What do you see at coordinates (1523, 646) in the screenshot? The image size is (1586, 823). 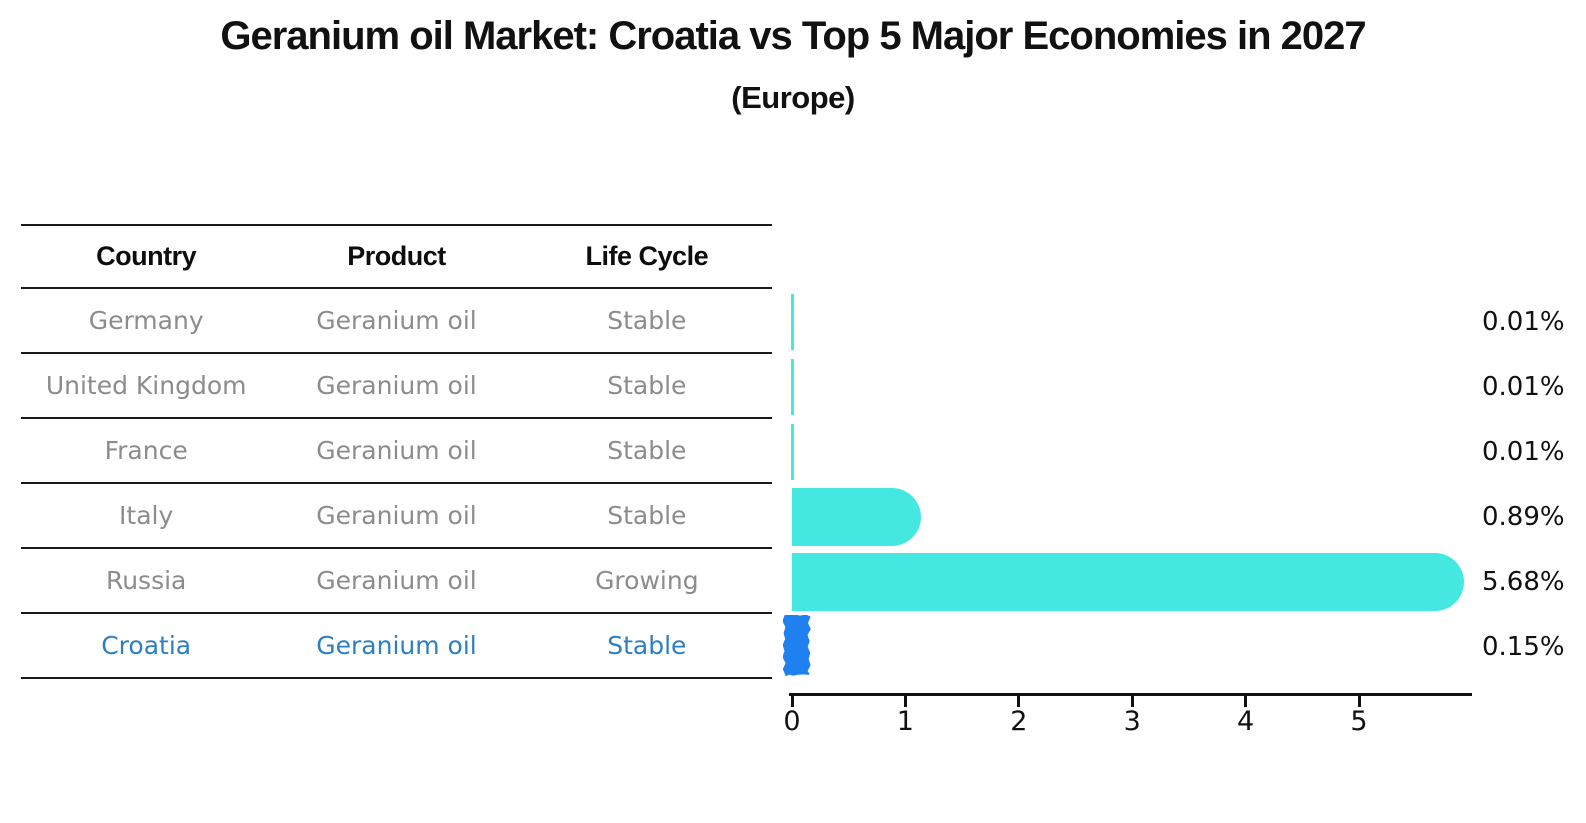 I see `value-label: 0.15%` at bounding box center [1523, 646].